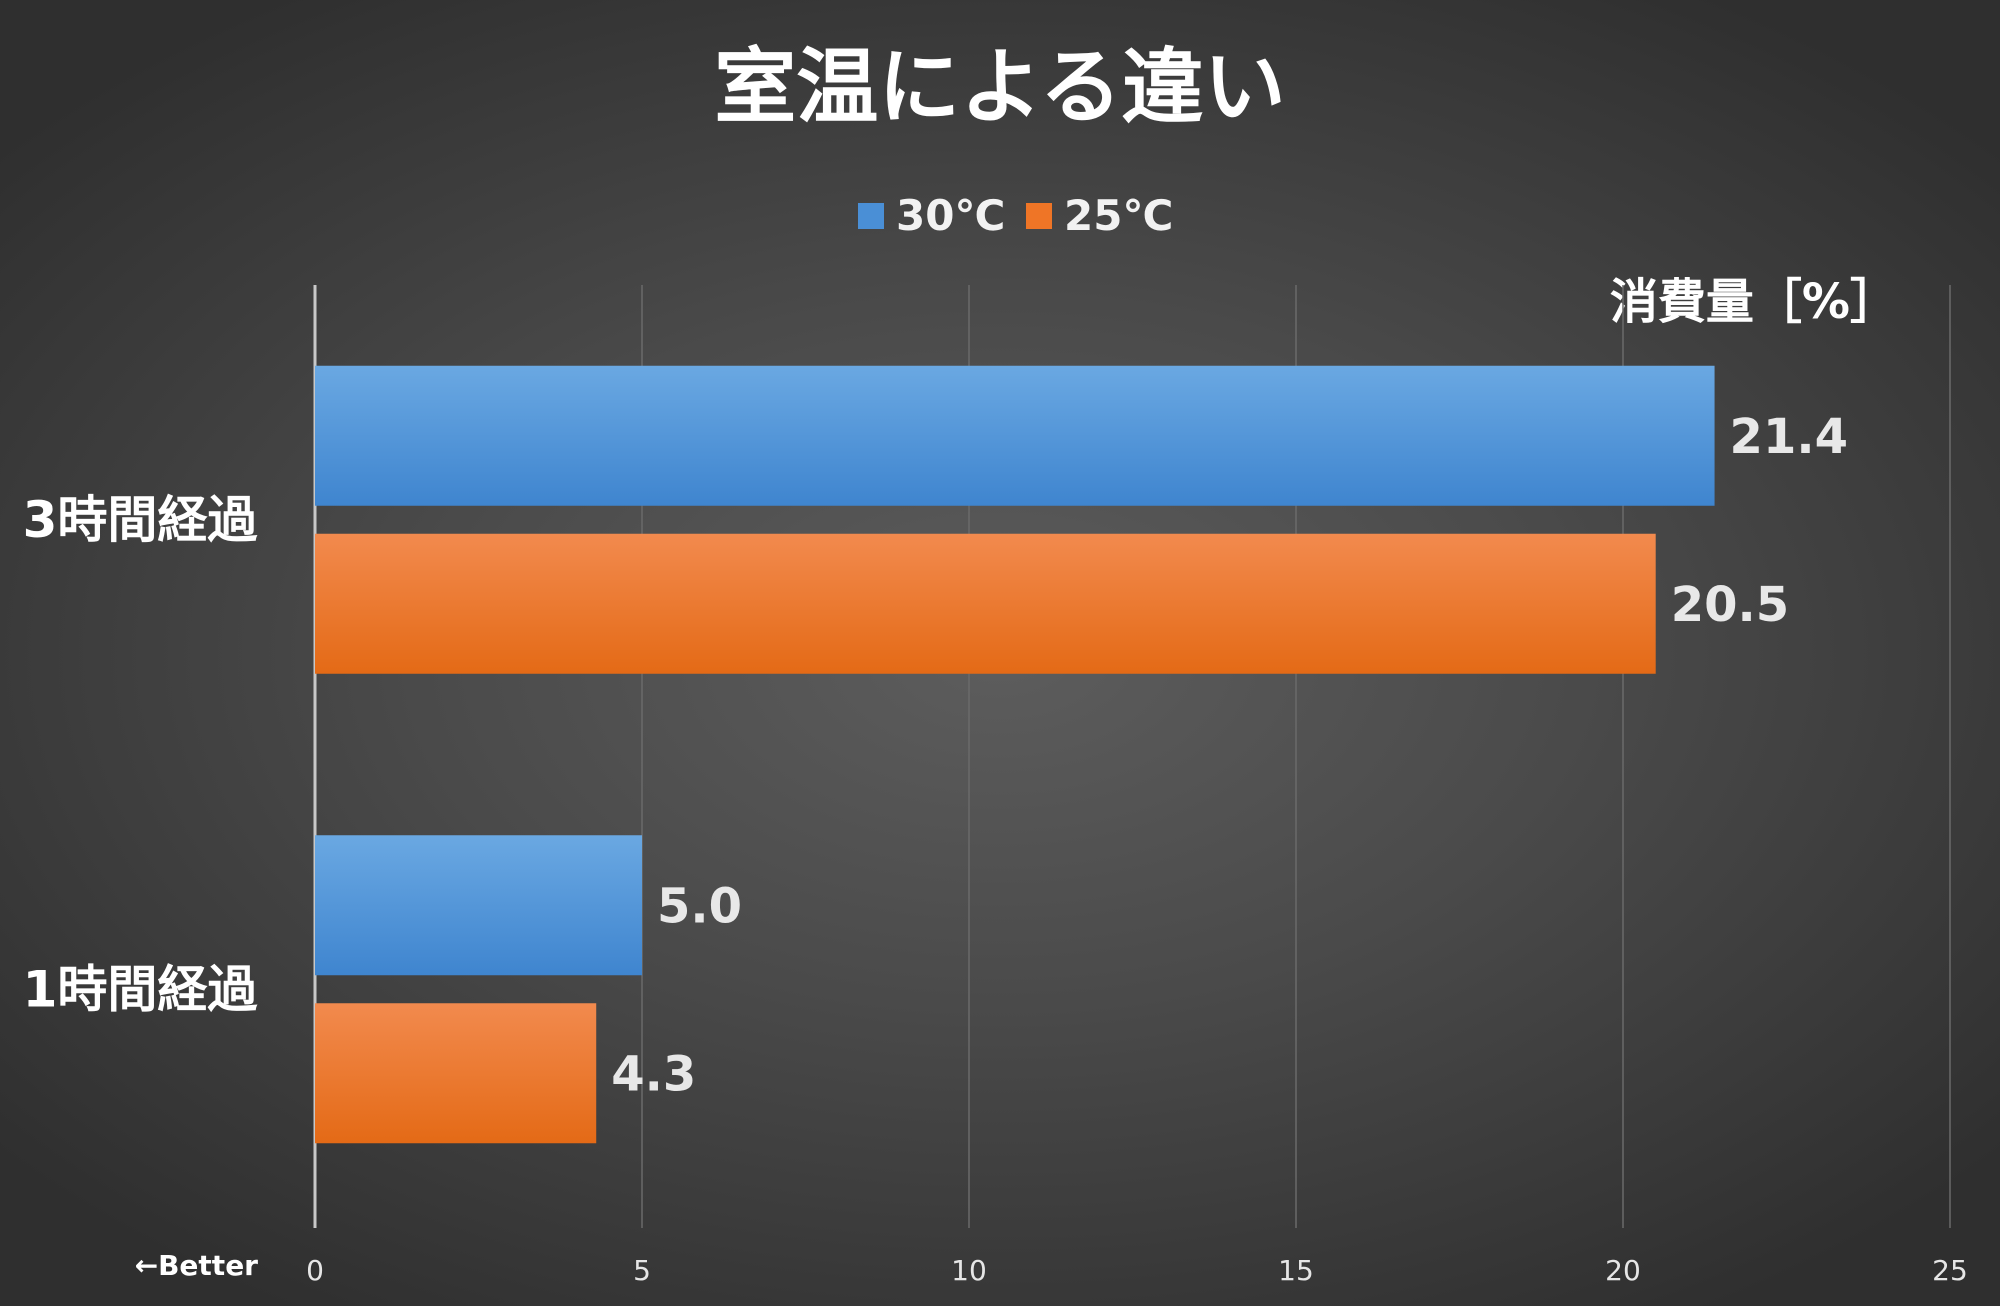  I want to click on data-label: 21.4, so click(1789, 437).